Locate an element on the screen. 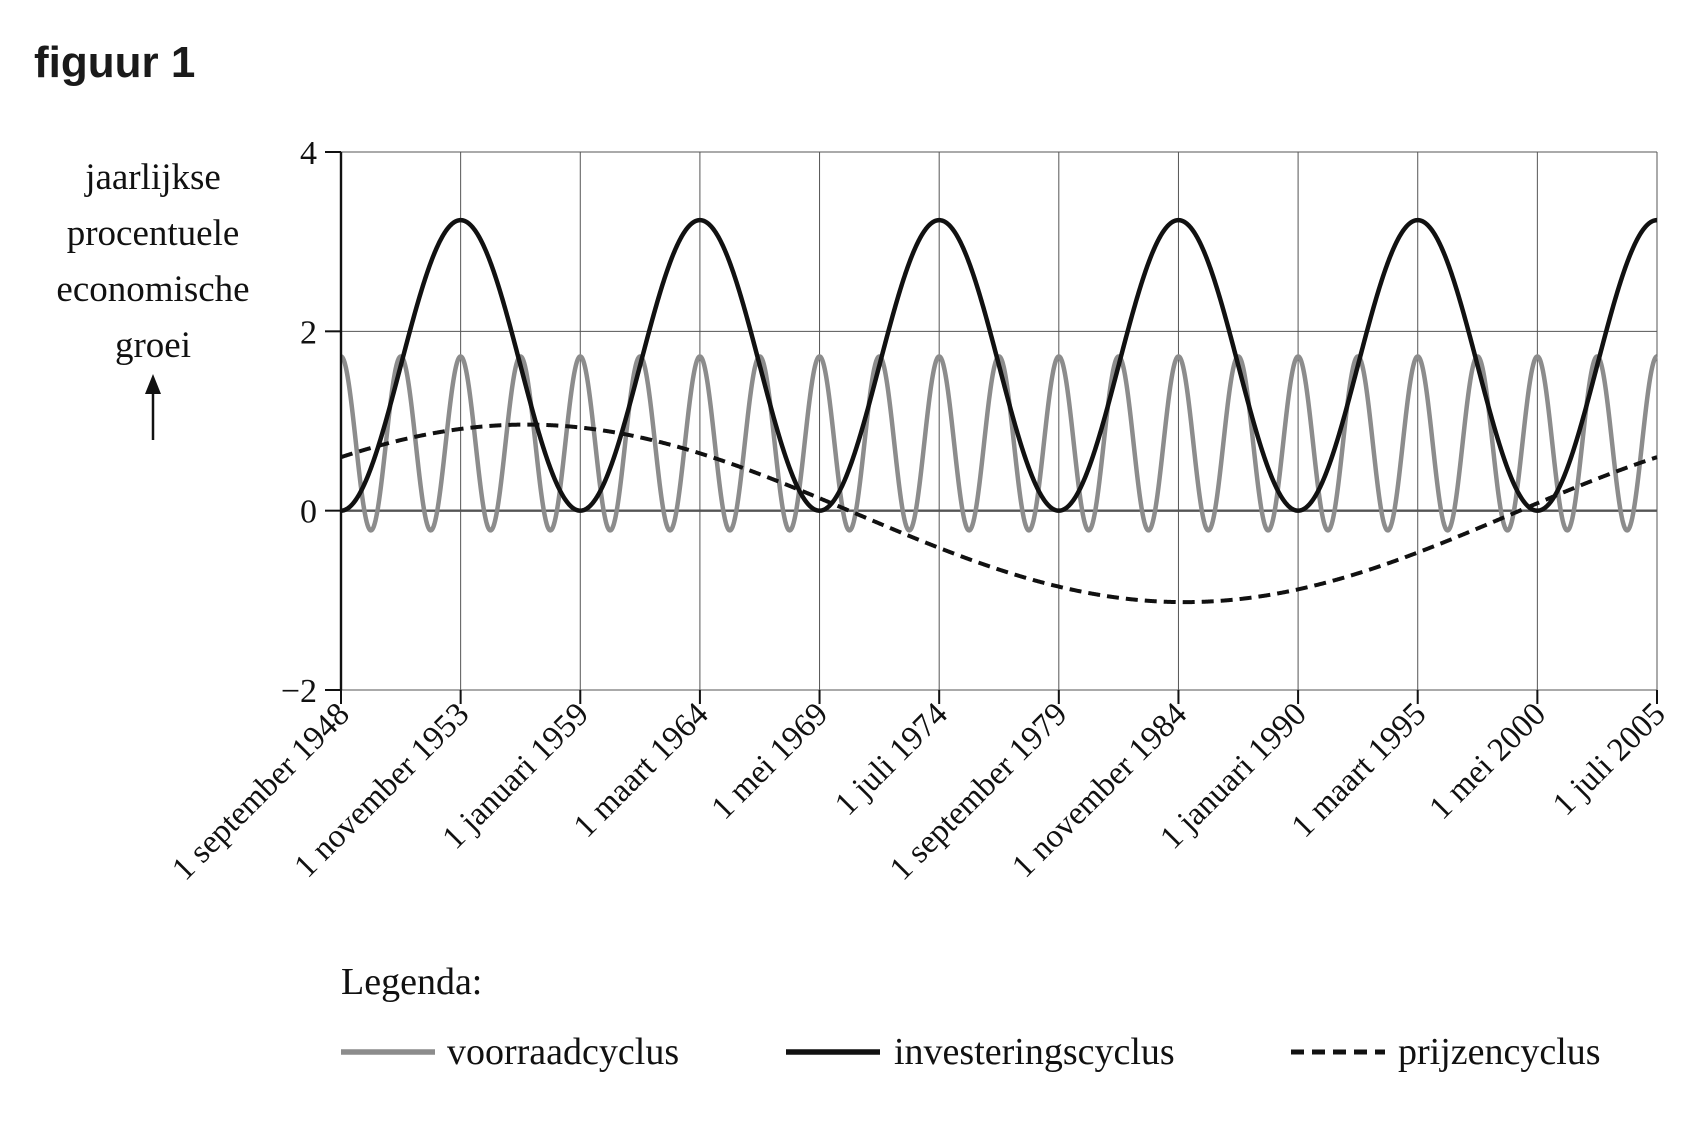 The image size is (1703, 1126). x-tick-label: 1 juli 2005 is located at coordinates (1609, 759).